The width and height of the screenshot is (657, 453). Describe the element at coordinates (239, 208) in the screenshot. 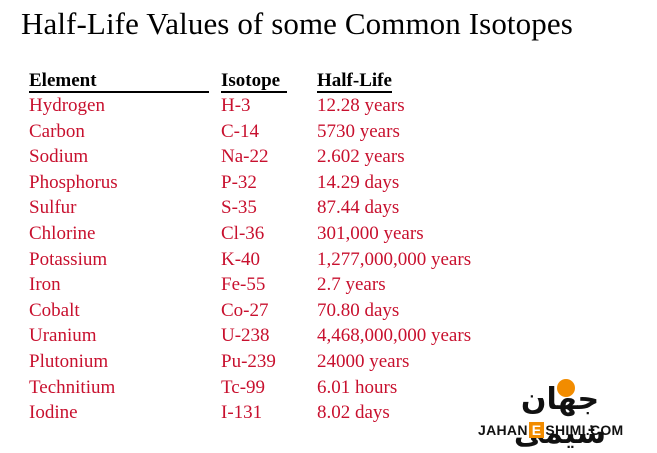

I see `isotope-cell: S-35` at that location.